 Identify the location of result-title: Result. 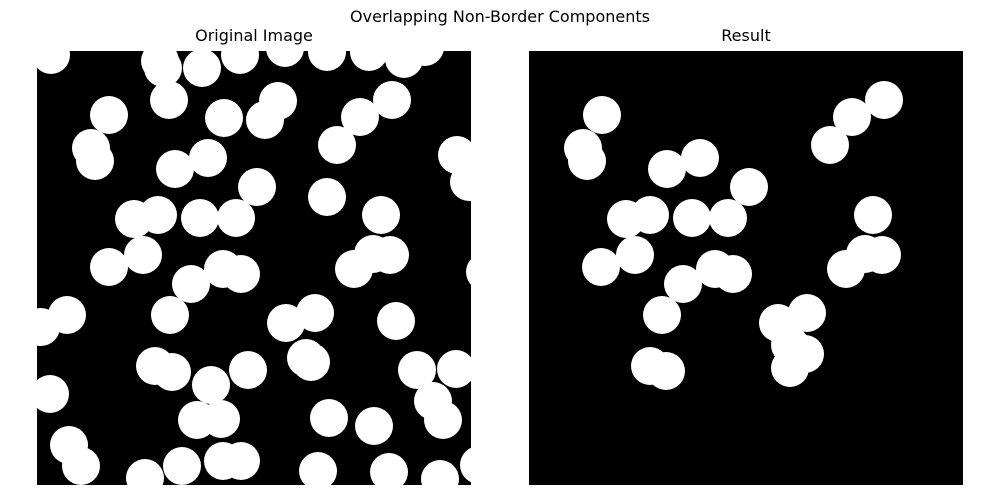
(746, 35).